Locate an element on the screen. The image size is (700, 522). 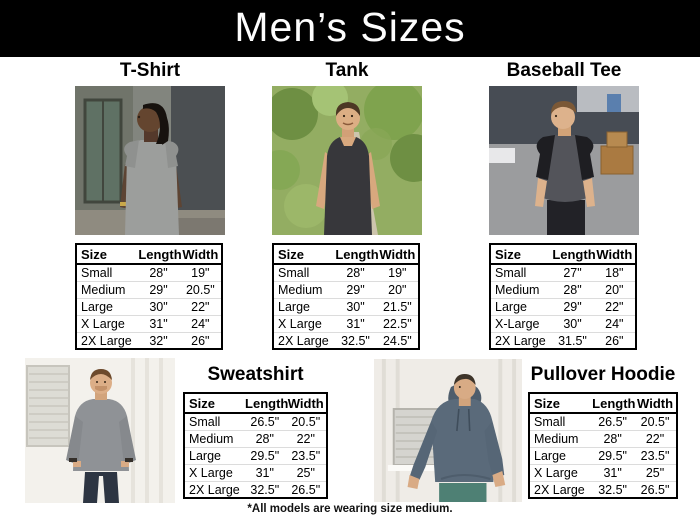
baseball-tee-title: Baseball Tee is located at coordinates (564, 70).